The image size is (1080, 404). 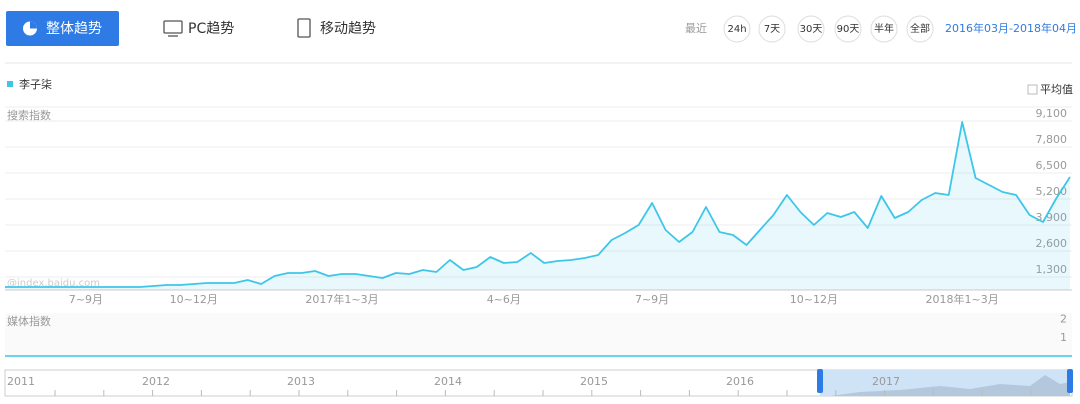 What do you see at coordinates (504, 299) in the screenshot?
I see `x-tick-label: 4~6月` at bounding box center [504, 299].